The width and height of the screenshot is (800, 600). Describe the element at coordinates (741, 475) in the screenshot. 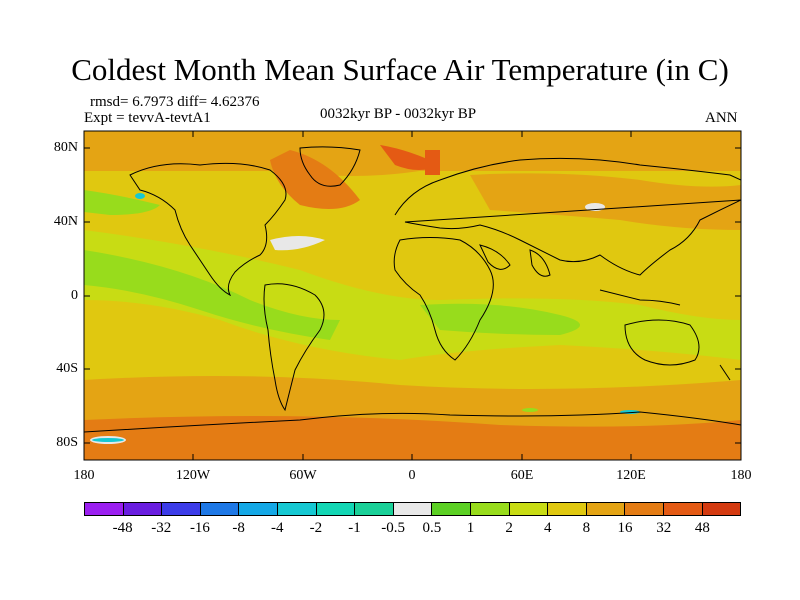

I see `lon-label-180e: 180` at that location.